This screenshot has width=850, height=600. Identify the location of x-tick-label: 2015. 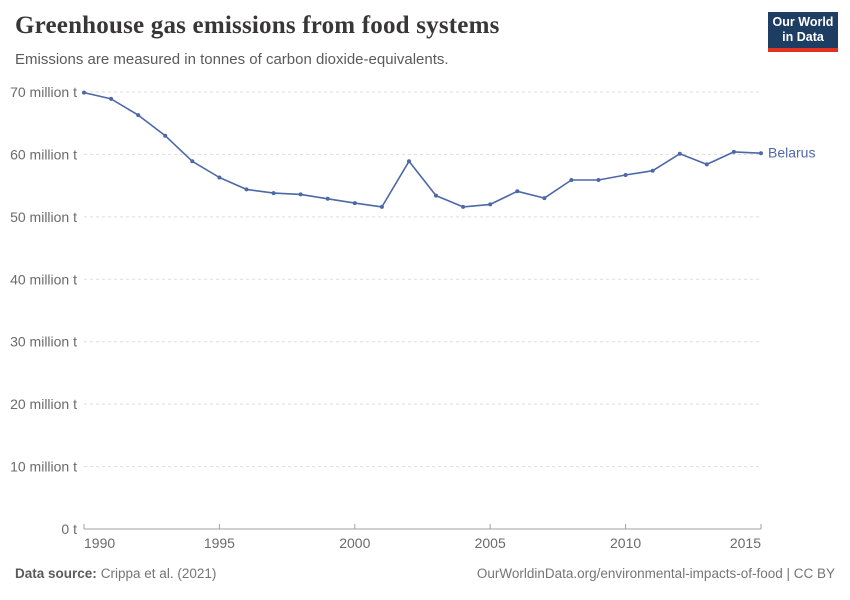
(745, 543).